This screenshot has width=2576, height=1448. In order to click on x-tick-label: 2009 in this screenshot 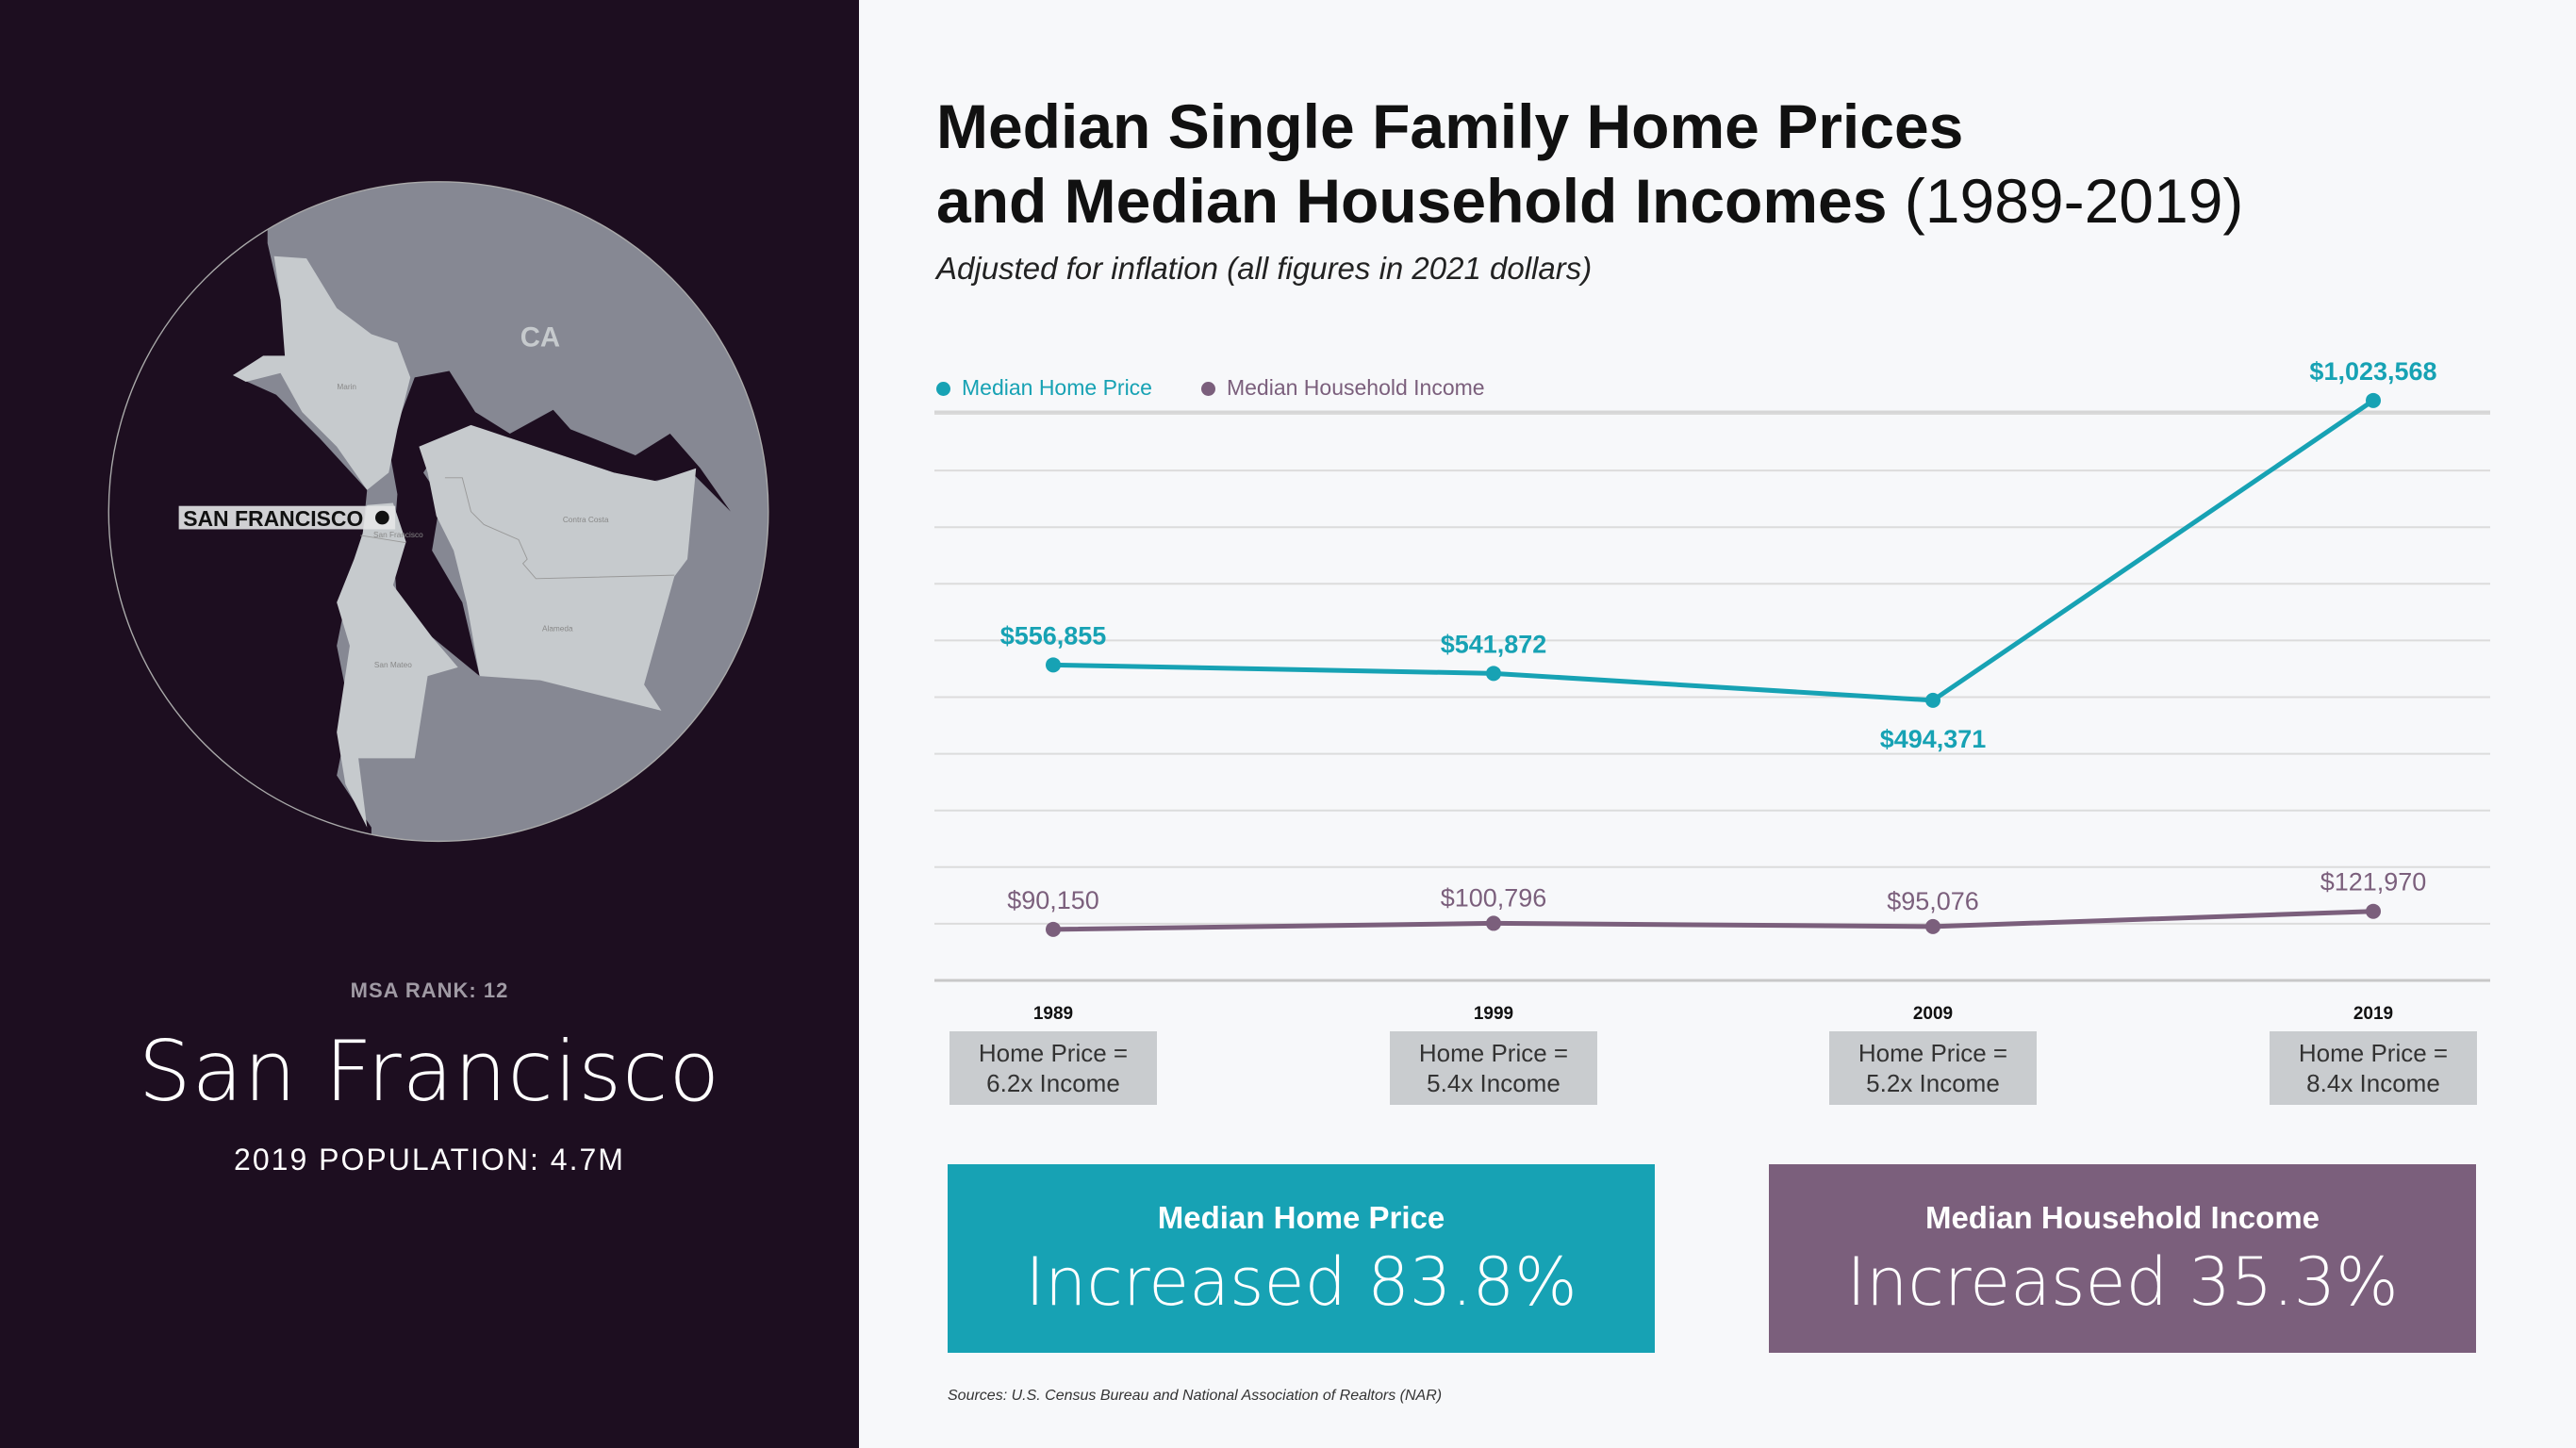, I will do `click(1933, 1014)`.